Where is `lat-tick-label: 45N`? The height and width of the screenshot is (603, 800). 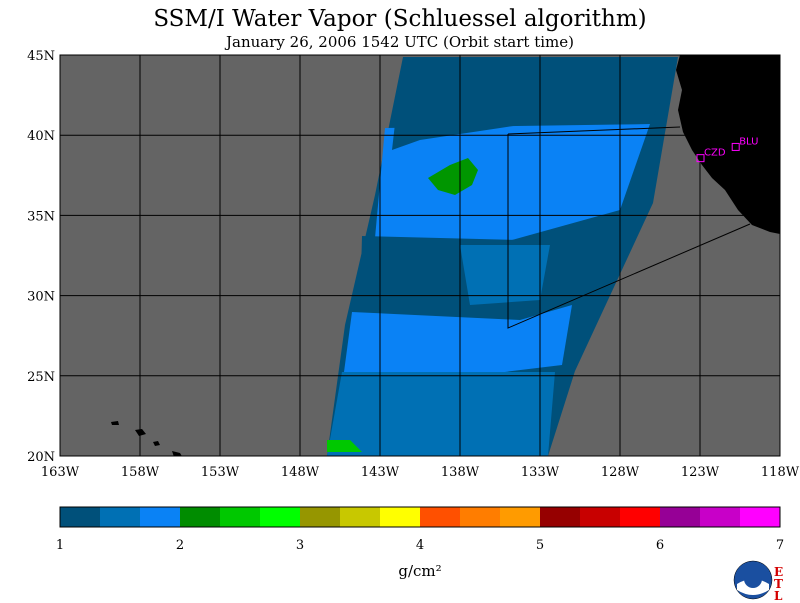 lat-tick-label: 45N is located at coordinates (41, 56).